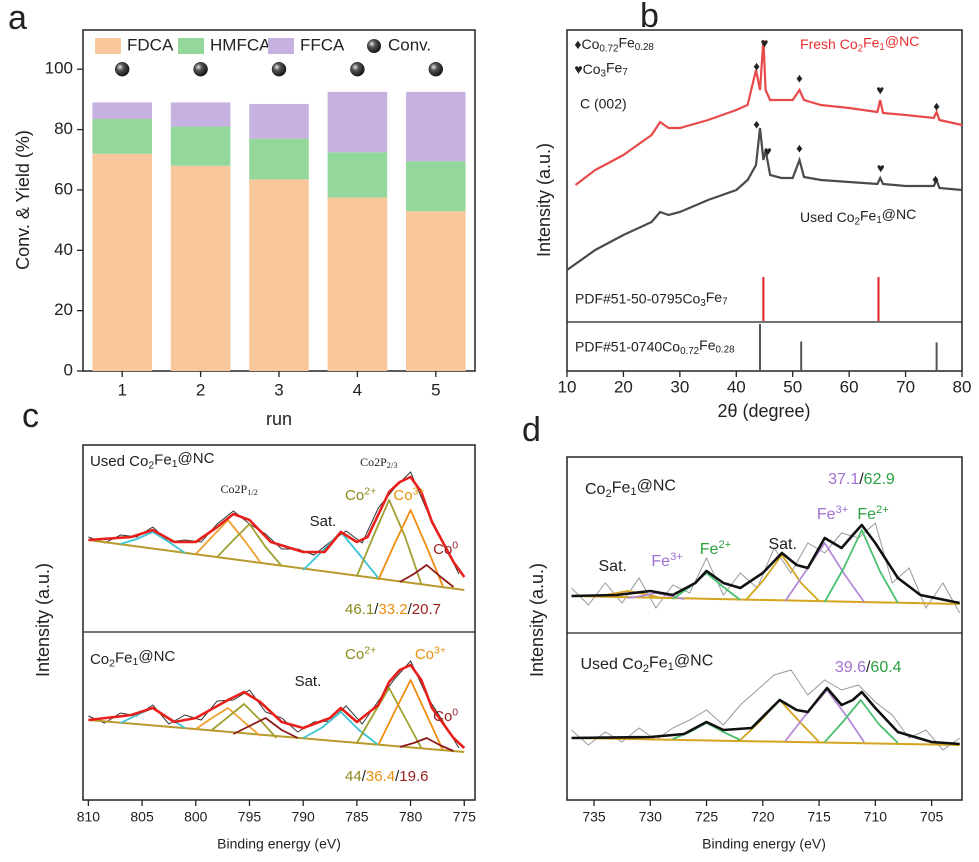 The width and height of the screenshot is (979, 862). I want to click on raw-spectrum, so click(765, 710).